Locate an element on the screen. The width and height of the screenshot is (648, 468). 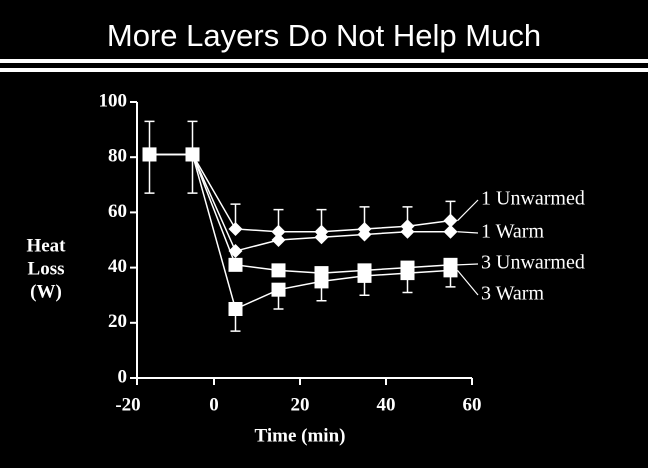
x-tick-label: 0 is located at coordinates (214, 404).